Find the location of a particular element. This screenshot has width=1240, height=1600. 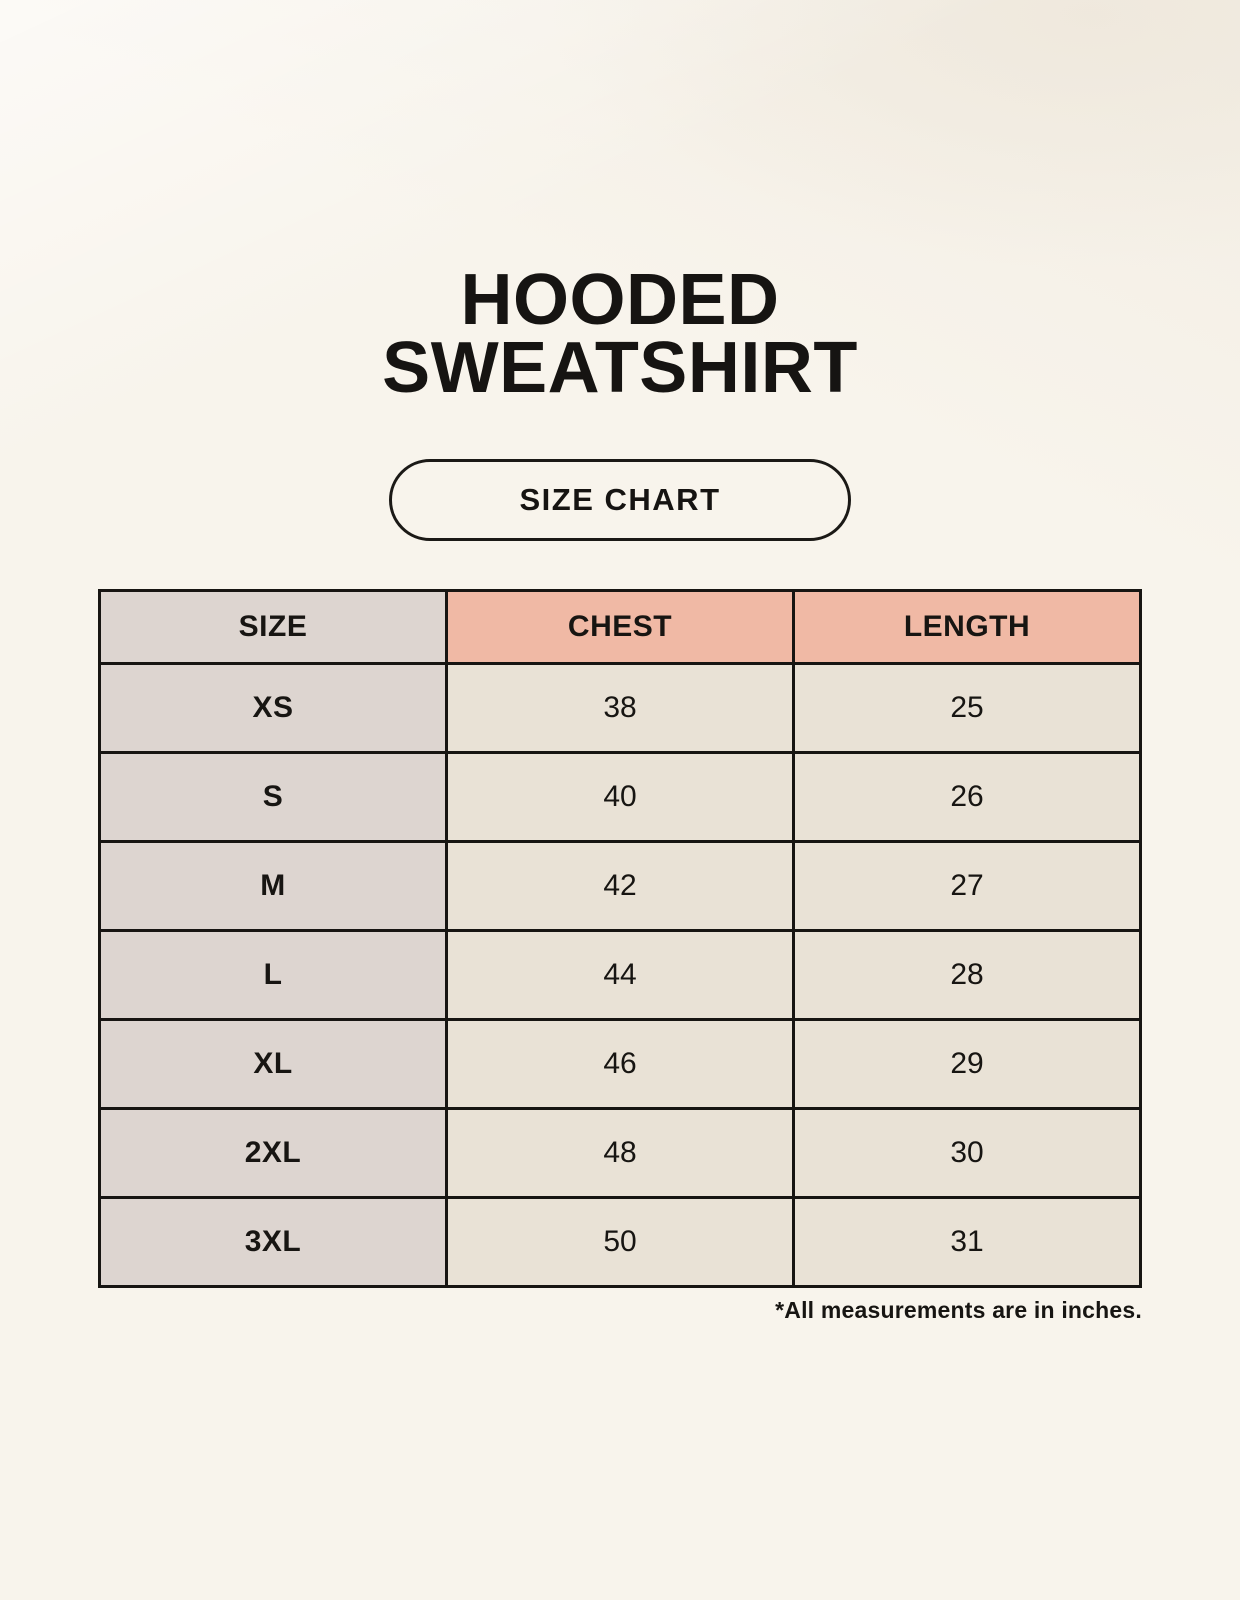

table-row-xl: XL 46 29 is located at coordinates (620, 1063).